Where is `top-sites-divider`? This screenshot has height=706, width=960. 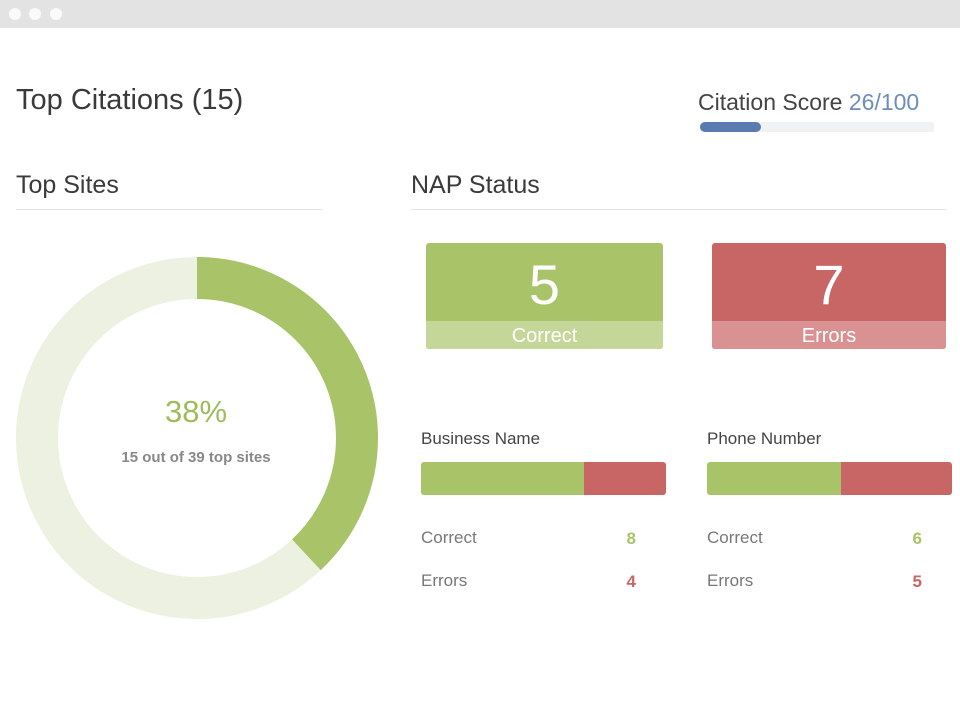
top-sites-divider is located at coordinates (169, 209).